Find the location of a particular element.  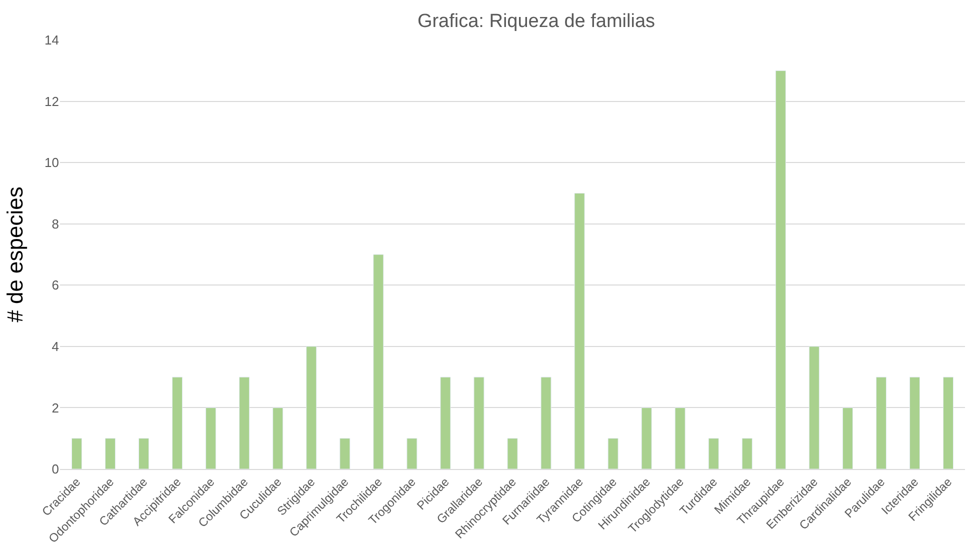

y-tick-label: 6 is located at coordinates (55, 285).